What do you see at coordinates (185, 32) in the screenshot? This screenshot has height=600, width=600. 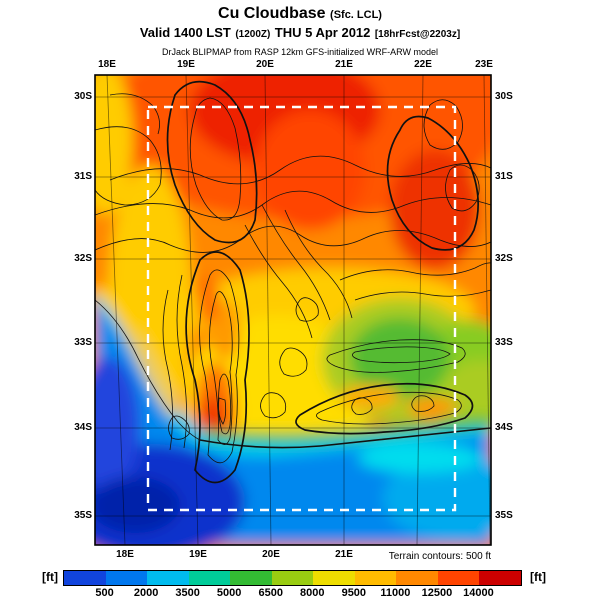 I see `valid-time-text: Valid 1400 LST` at bounding box center [185, 32].